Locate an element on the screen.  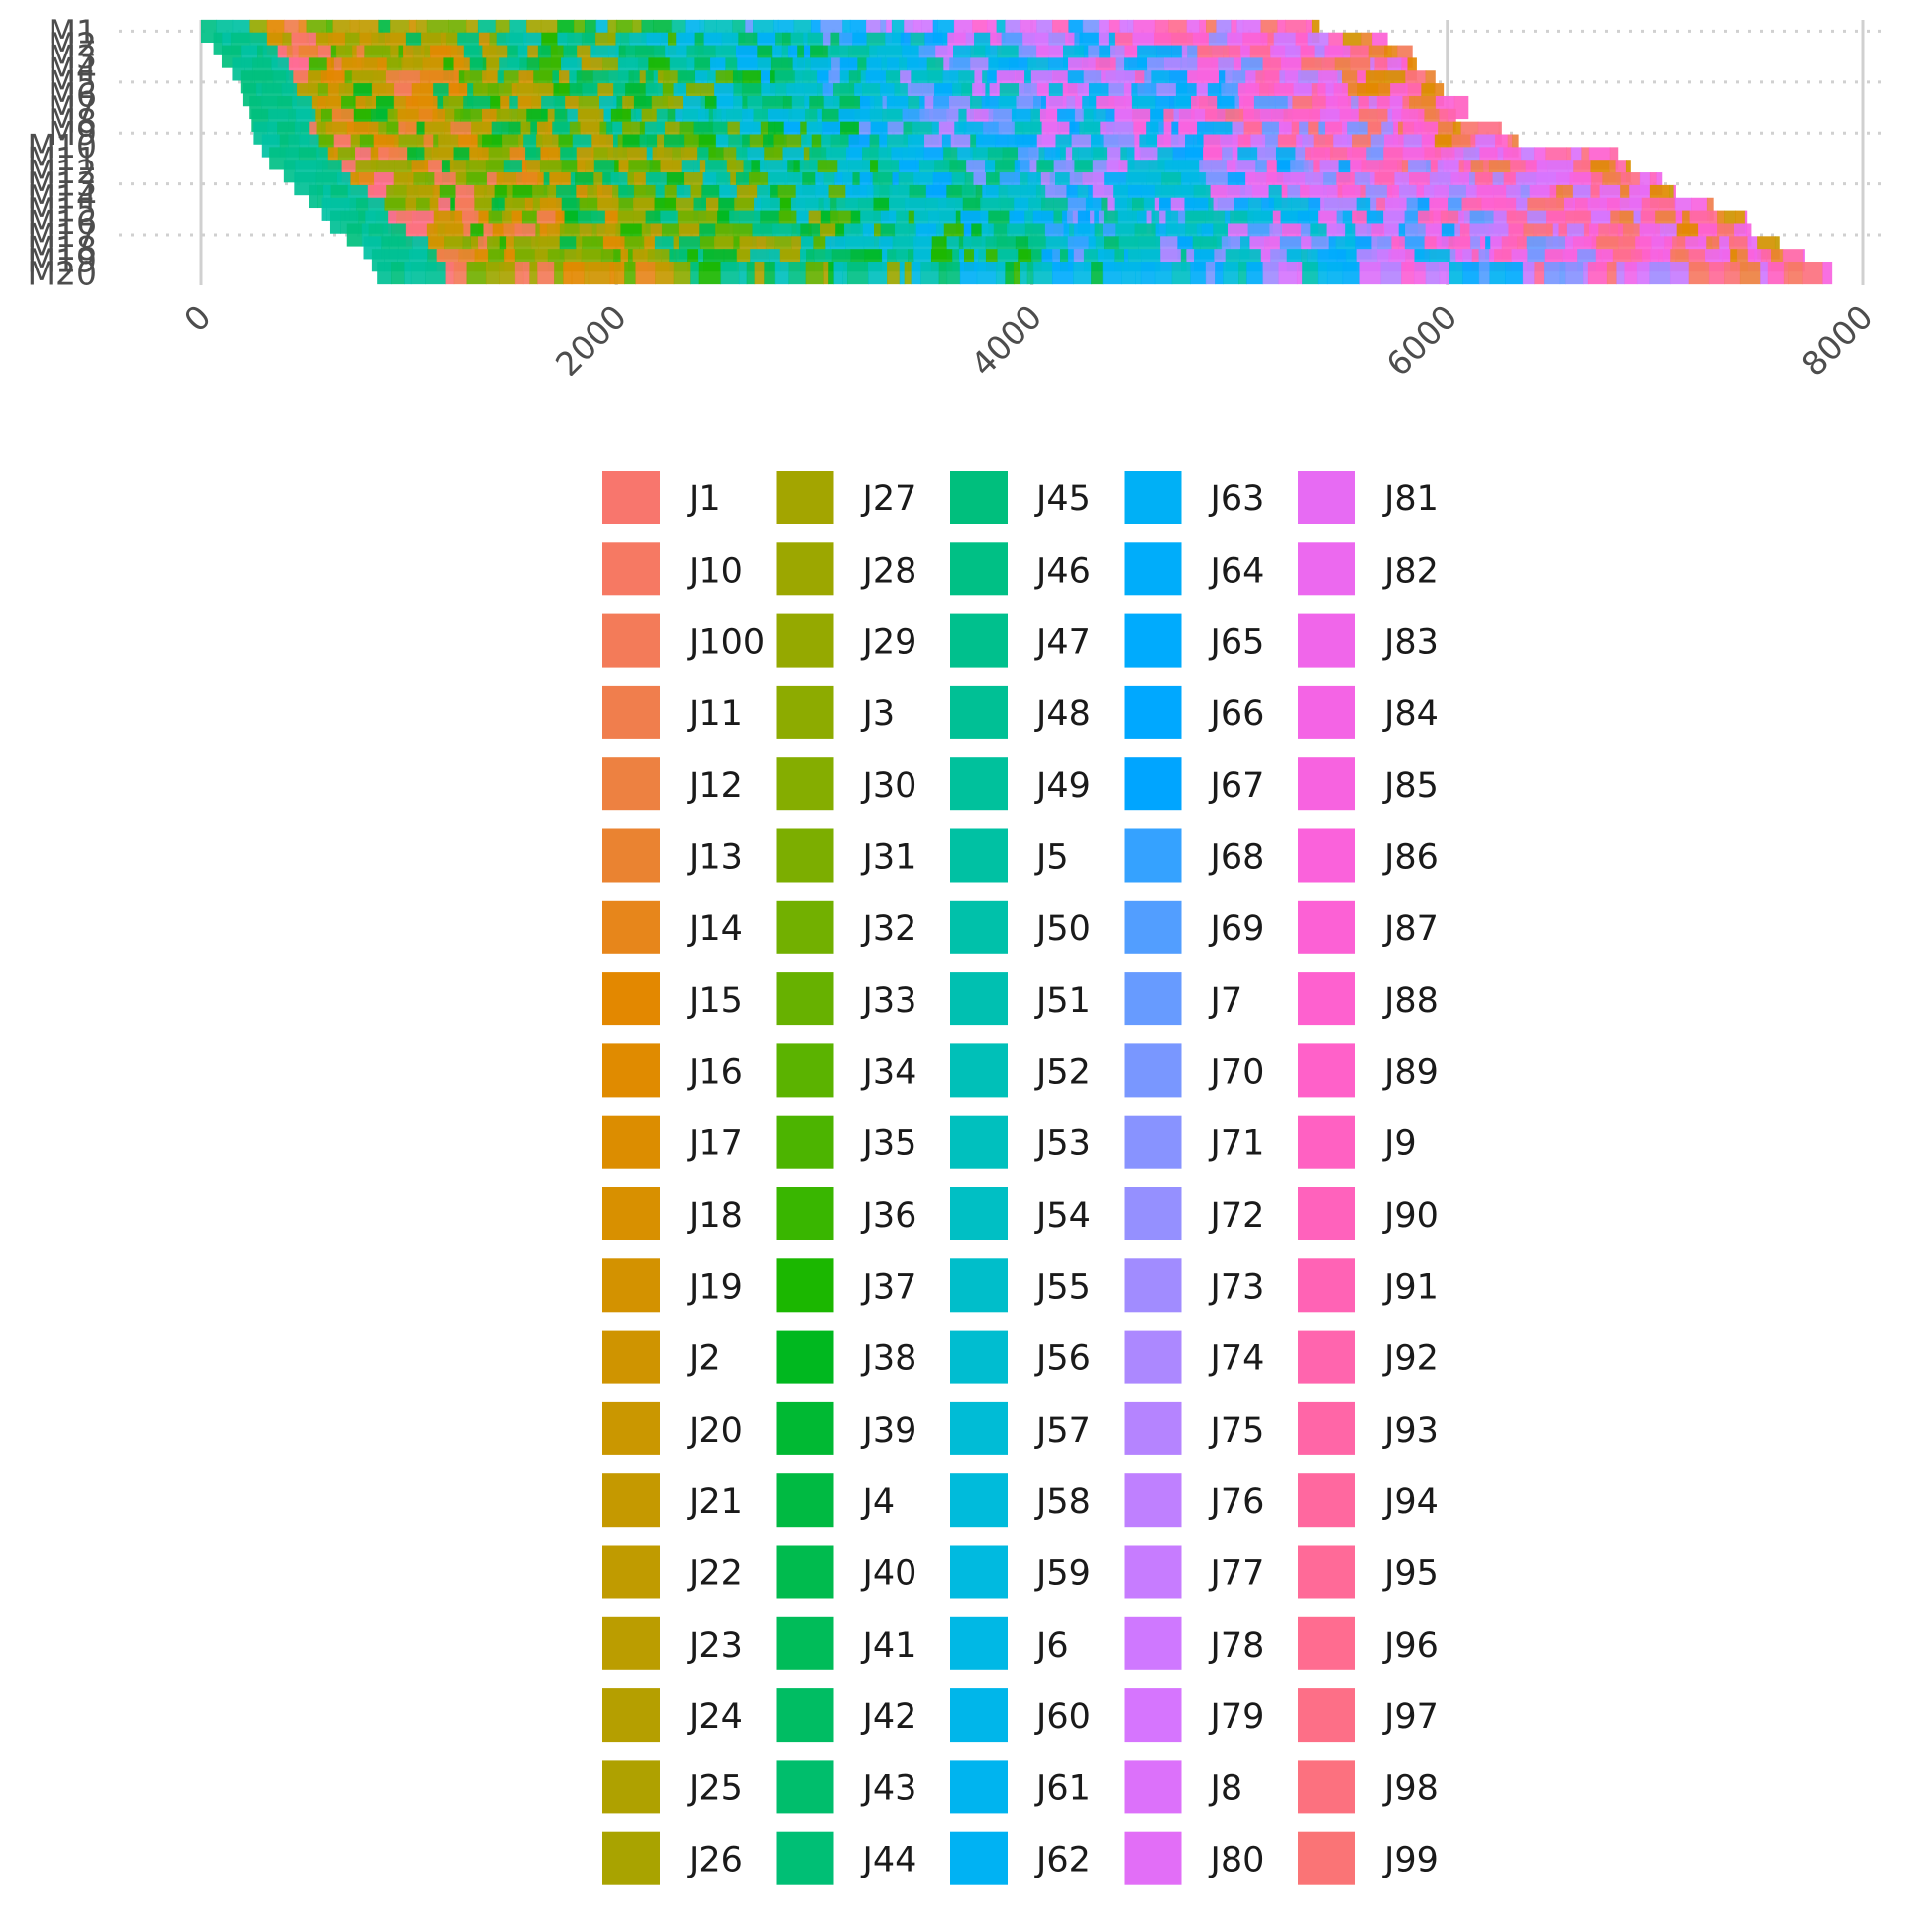
legend-item: J88 is located at coordinates (1368, 999).